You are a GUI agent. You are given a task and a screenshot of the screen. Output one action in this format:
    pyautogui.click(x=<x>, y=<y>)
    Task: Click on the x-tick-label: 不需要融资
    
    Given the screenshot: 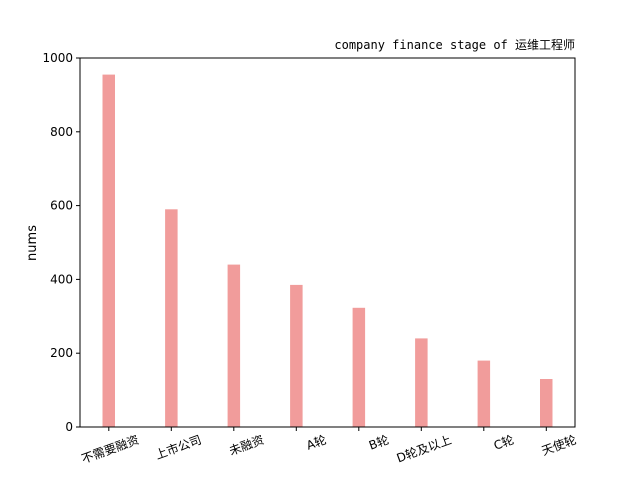 What is the action you would take?
    pyautogui.click(x=110, y=450)
    